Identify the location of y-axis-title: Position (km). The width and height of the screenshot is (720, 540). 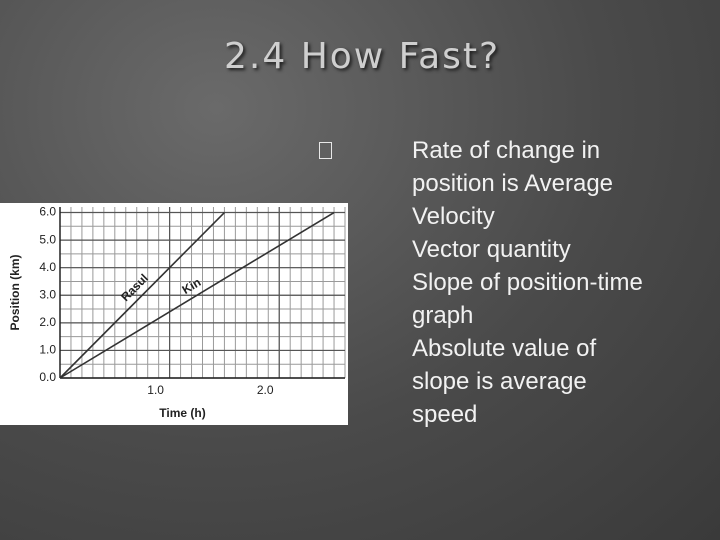
(15, 292).